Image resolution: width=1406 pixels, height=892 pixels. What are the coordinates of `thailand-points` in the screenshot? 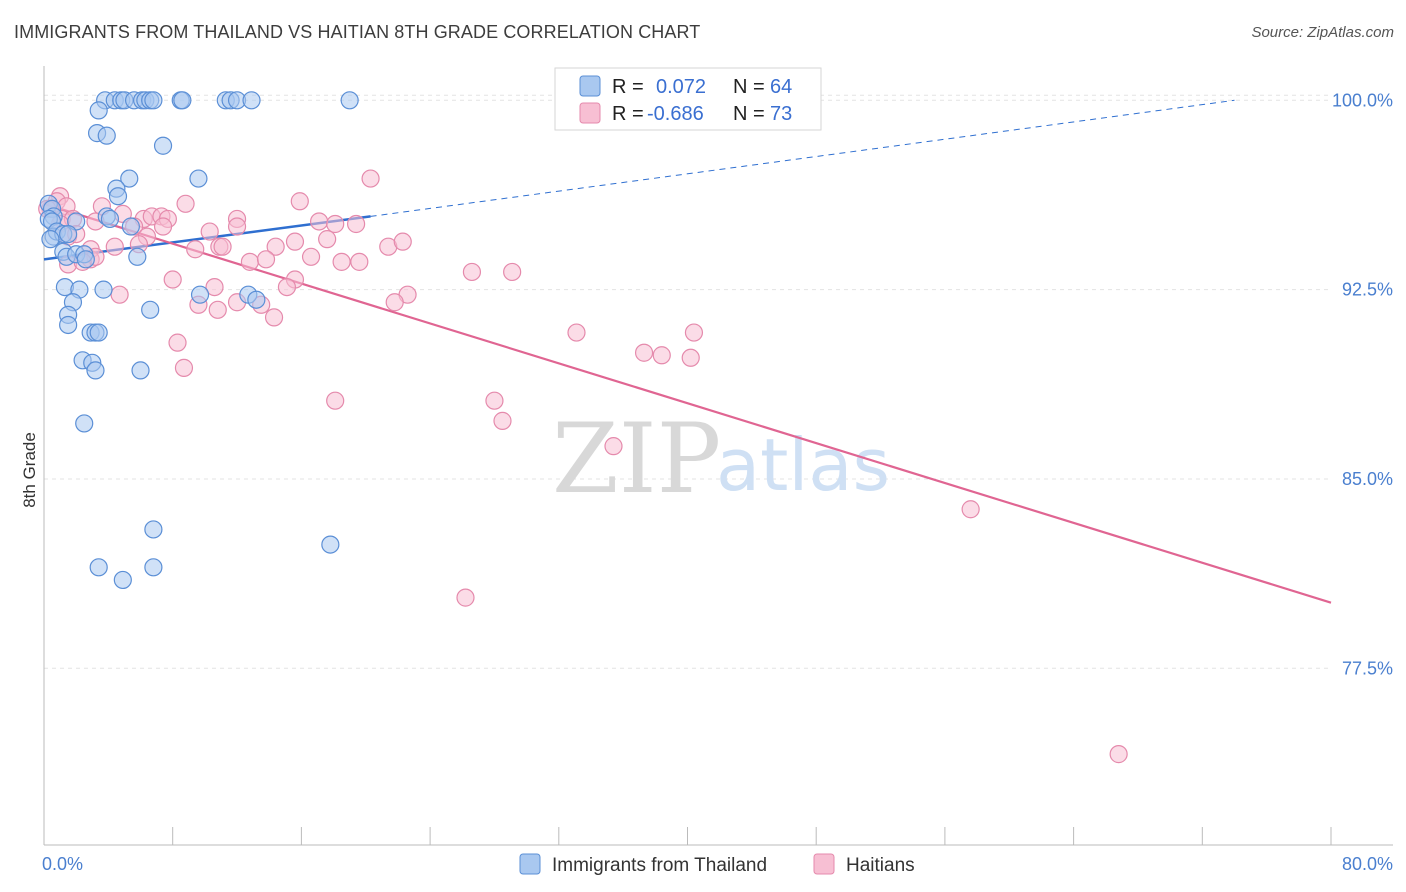 It's located at (199, 340).